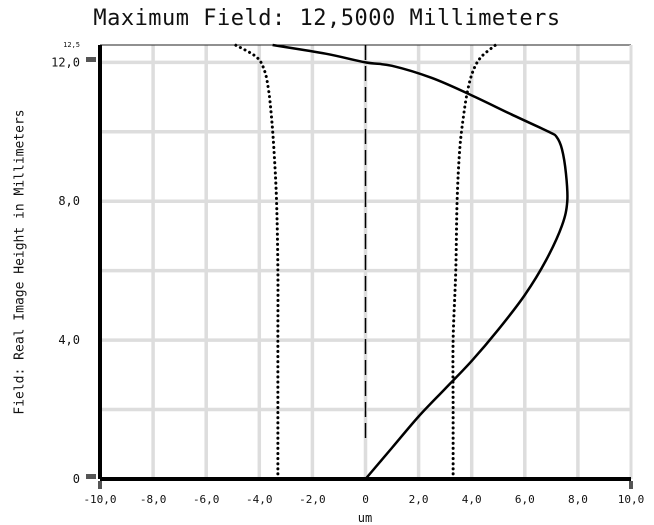  I want to click on x-tick-label: -8,0, so click(153, 499).